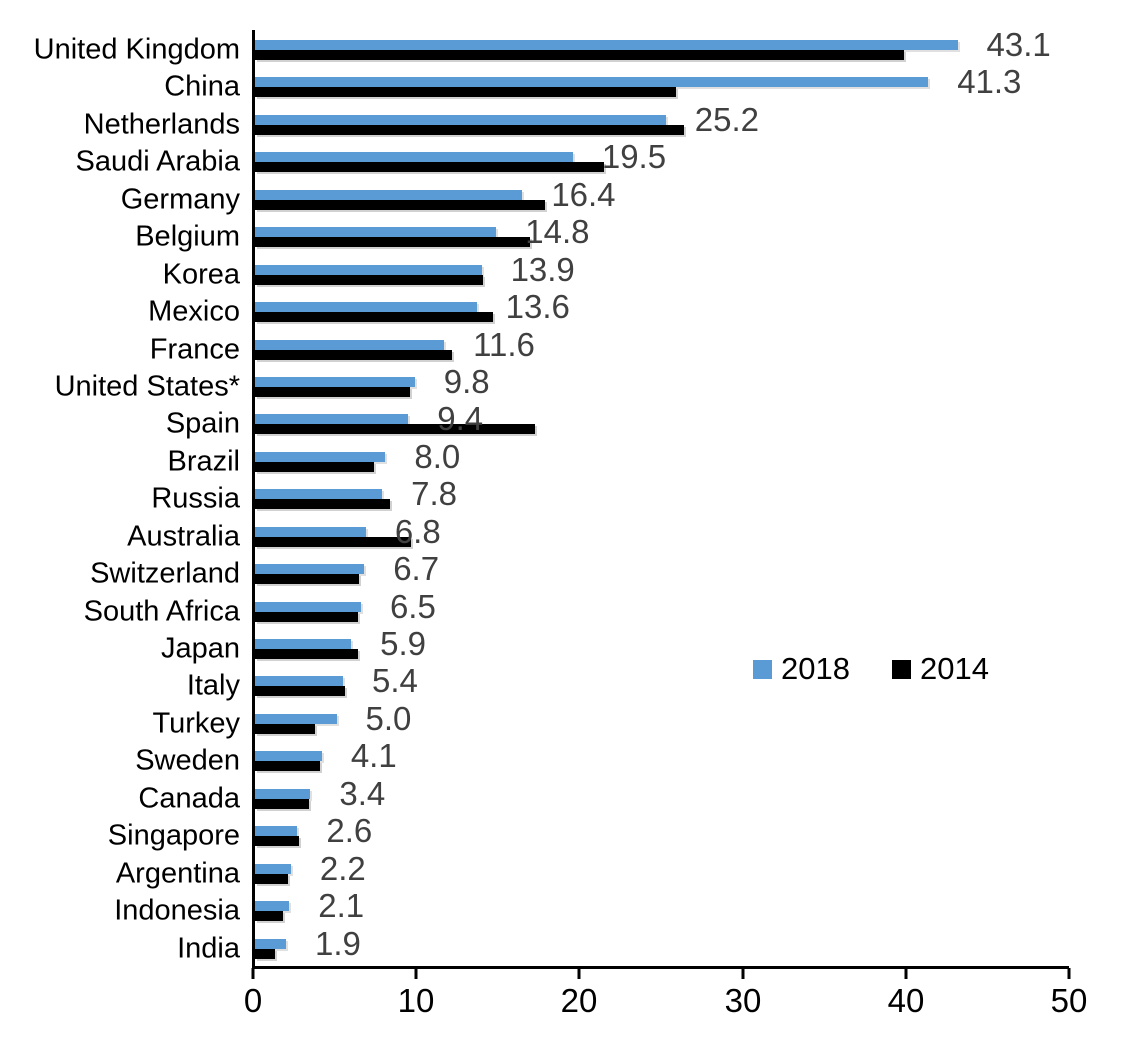 This screenshot has height=1041, width=1123. Describe the element at coordinates (743, 1000) in the screenshot. I see `x-axis-tick-label: 30` at that location.